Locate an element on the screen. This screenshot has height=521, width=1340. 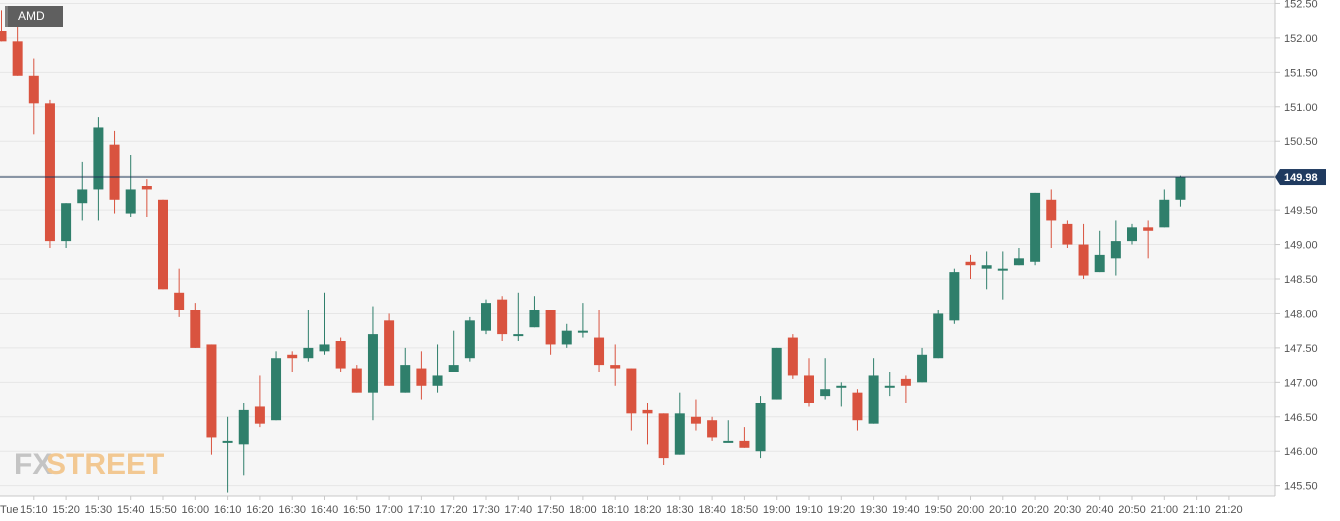
x-tick-label: 15:50 is located at coordinates (163, 510).